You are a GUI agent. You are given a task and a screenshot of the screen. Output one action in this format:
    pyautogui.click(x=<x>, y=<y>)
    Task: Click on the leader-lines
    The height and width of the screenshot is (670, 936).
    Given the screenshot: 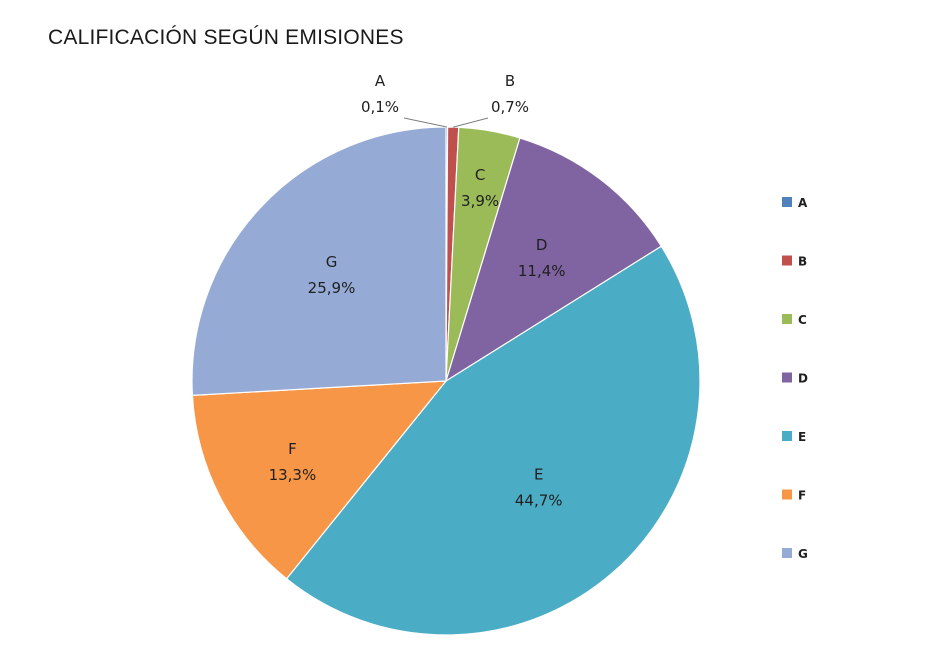 What is the action you would take?
    pyautogui.click(x=446, y=122)
    